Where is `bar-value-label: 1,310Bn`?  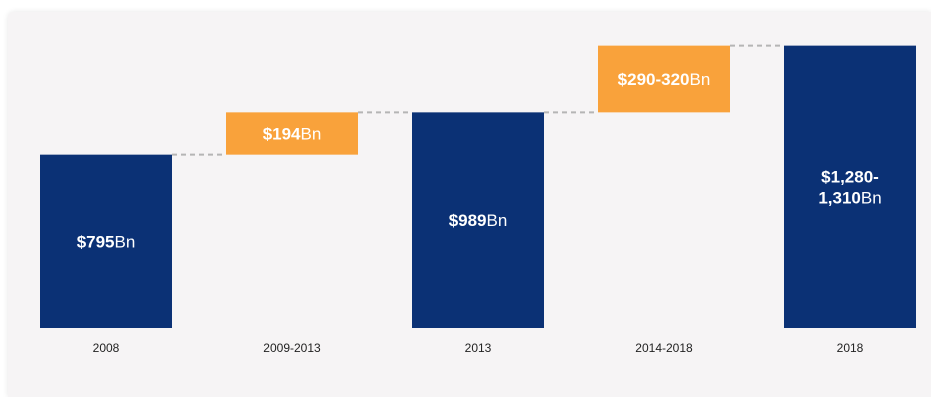
bar-value-label: 1,310Bn is located at coordinates (849, 197).